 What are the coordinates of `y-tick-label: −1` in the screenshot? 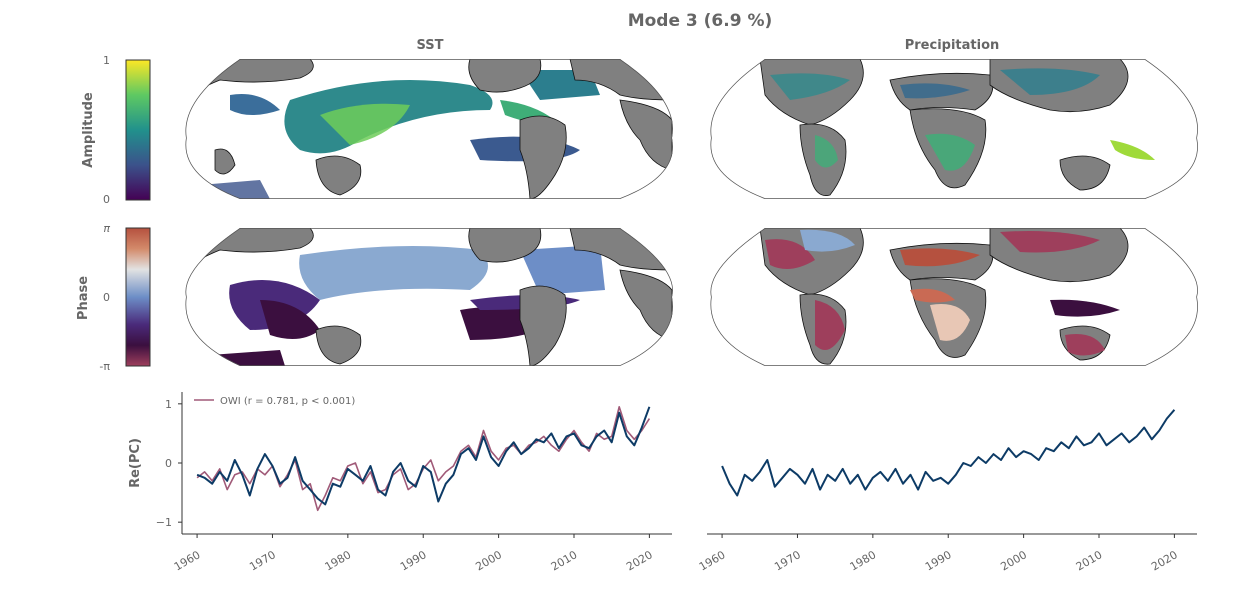 It's located at (164, 522).